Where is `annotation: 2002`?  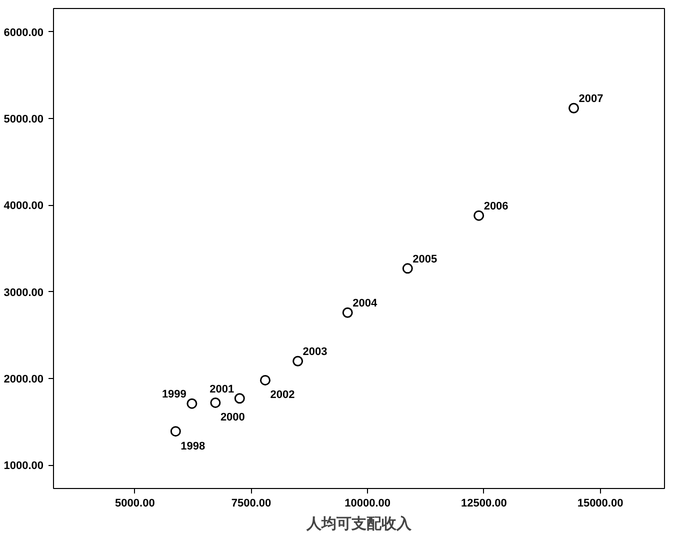
annotation: 2002 is located at coordinates (282, 395).